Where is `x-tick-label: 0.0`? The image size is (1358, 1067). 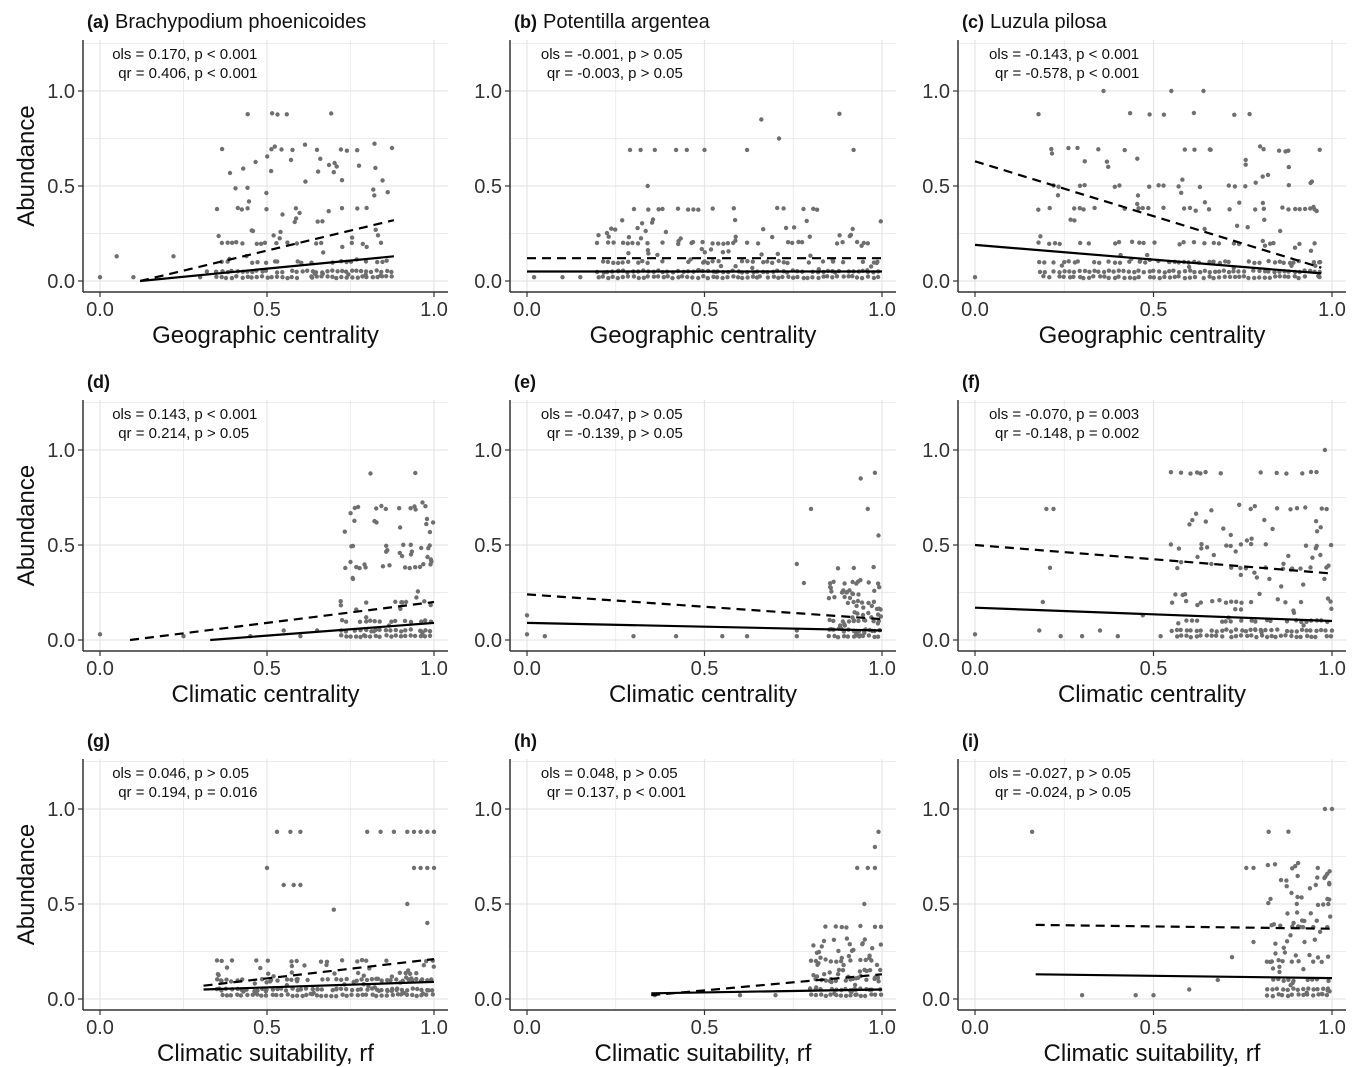
x-tick-label: 0.0 is located at coordinates (100, 669).